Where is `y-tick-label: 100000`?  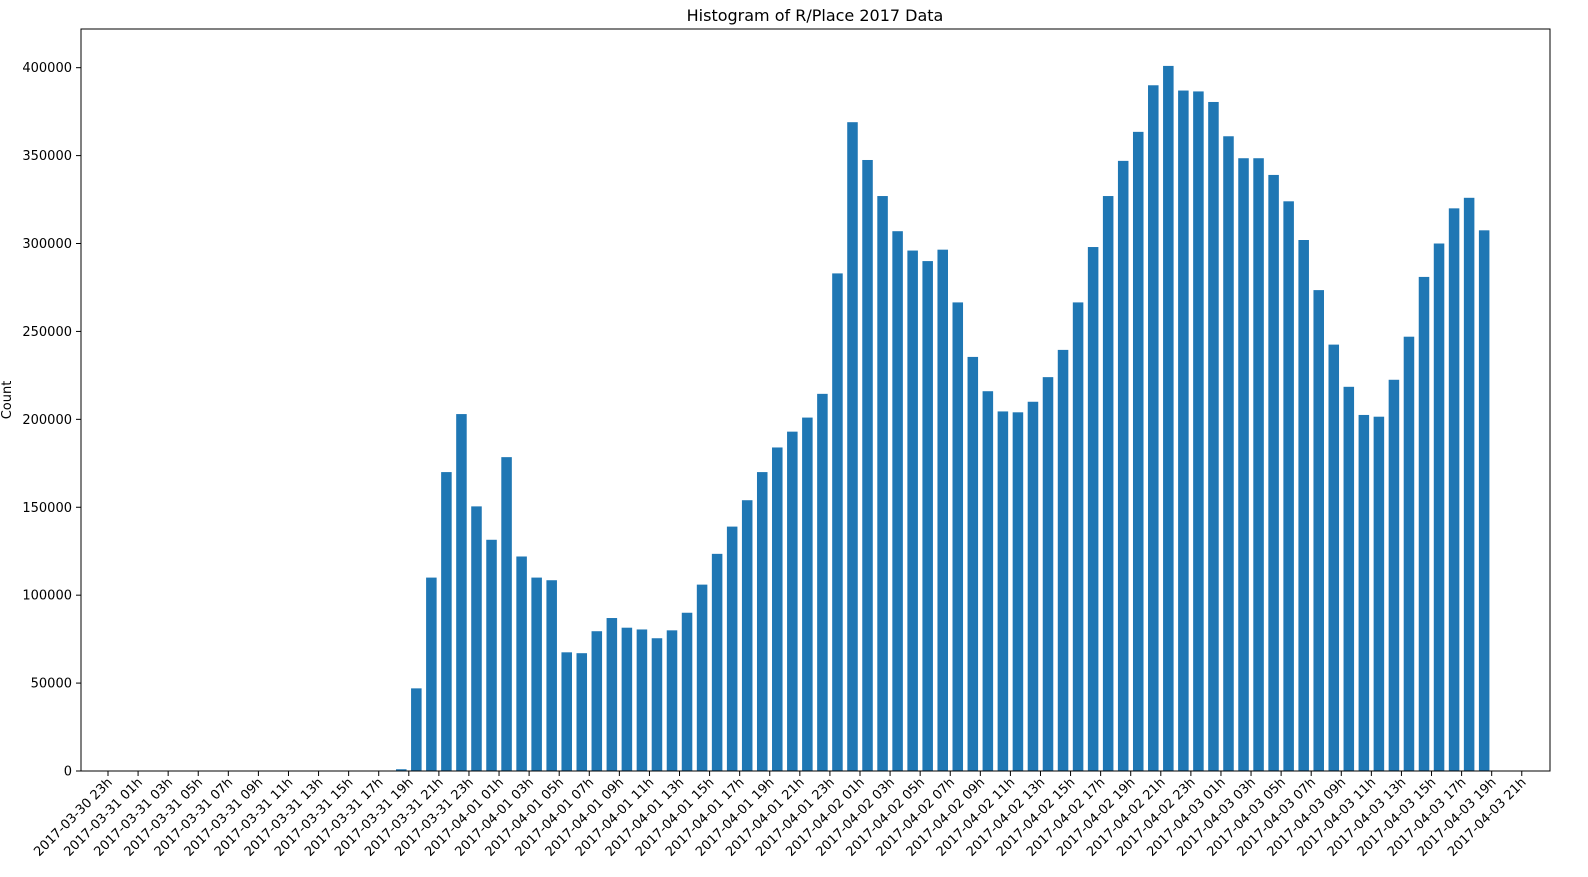
y-tick-label: 100000 is located at coordinates (47, 596).